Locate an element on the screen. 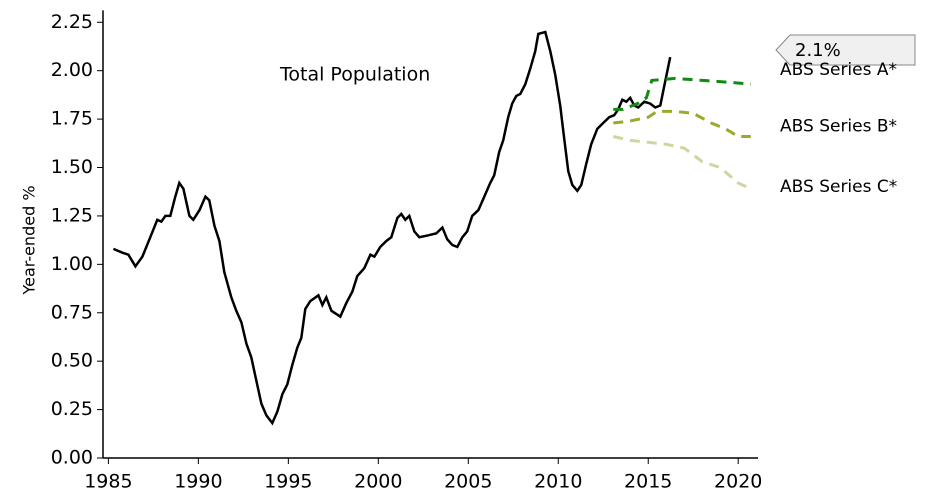  y-tick-label: 0.75 is located at coordinates (72, 312).